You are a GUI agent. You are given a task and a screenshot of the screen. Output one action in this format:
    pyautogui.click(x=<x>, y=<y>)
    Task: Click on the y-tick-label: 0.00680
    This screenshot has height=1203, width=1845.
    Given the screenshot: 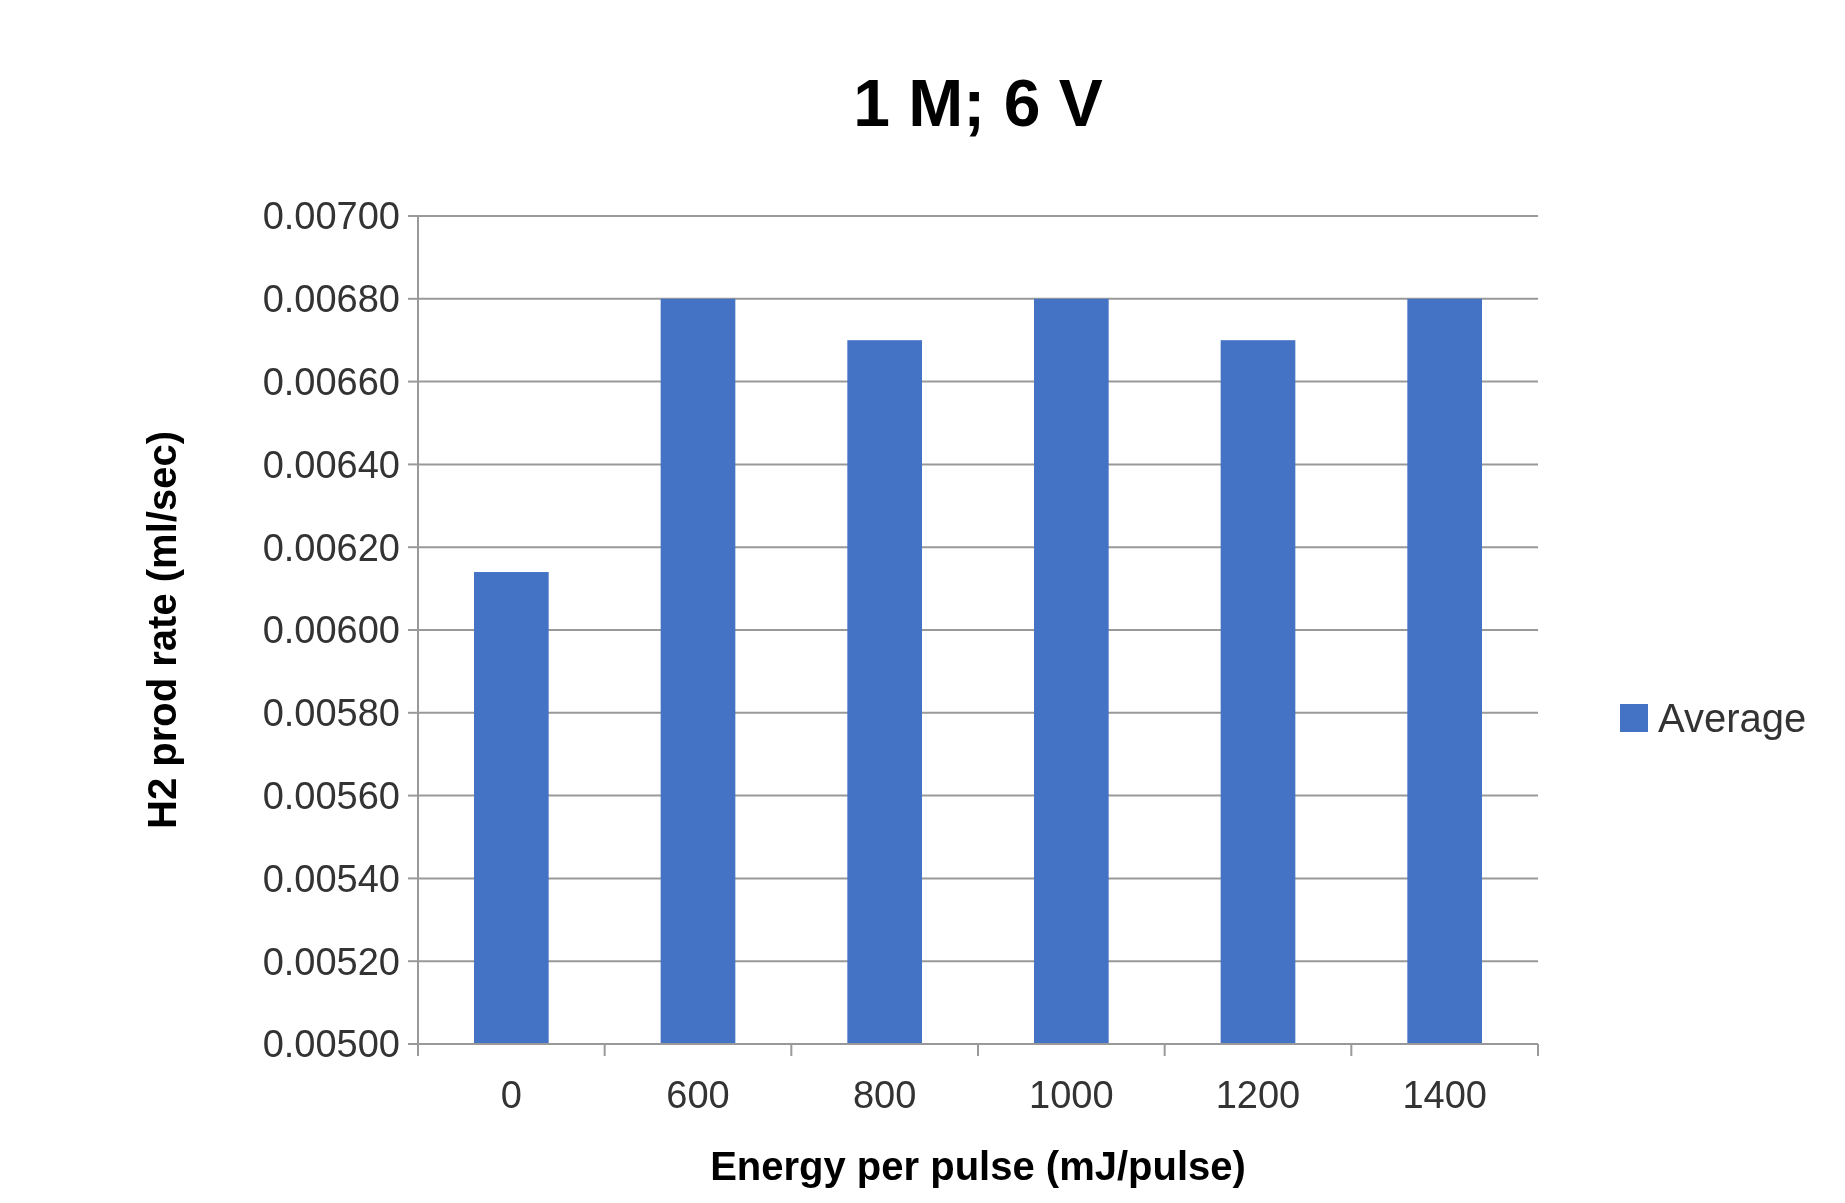 What is the action you would take?
    pyautogui.click(x=331, y=299)
    